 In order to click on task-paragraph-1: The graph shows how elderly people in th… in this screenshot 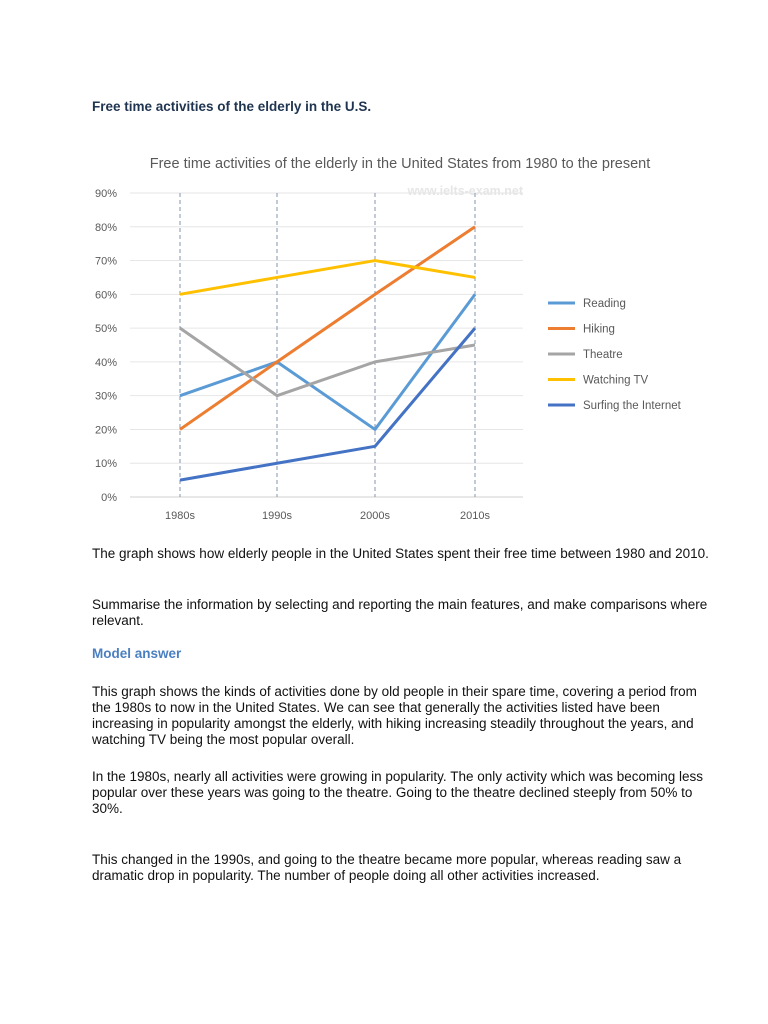, I will do `click(400, 553)`.